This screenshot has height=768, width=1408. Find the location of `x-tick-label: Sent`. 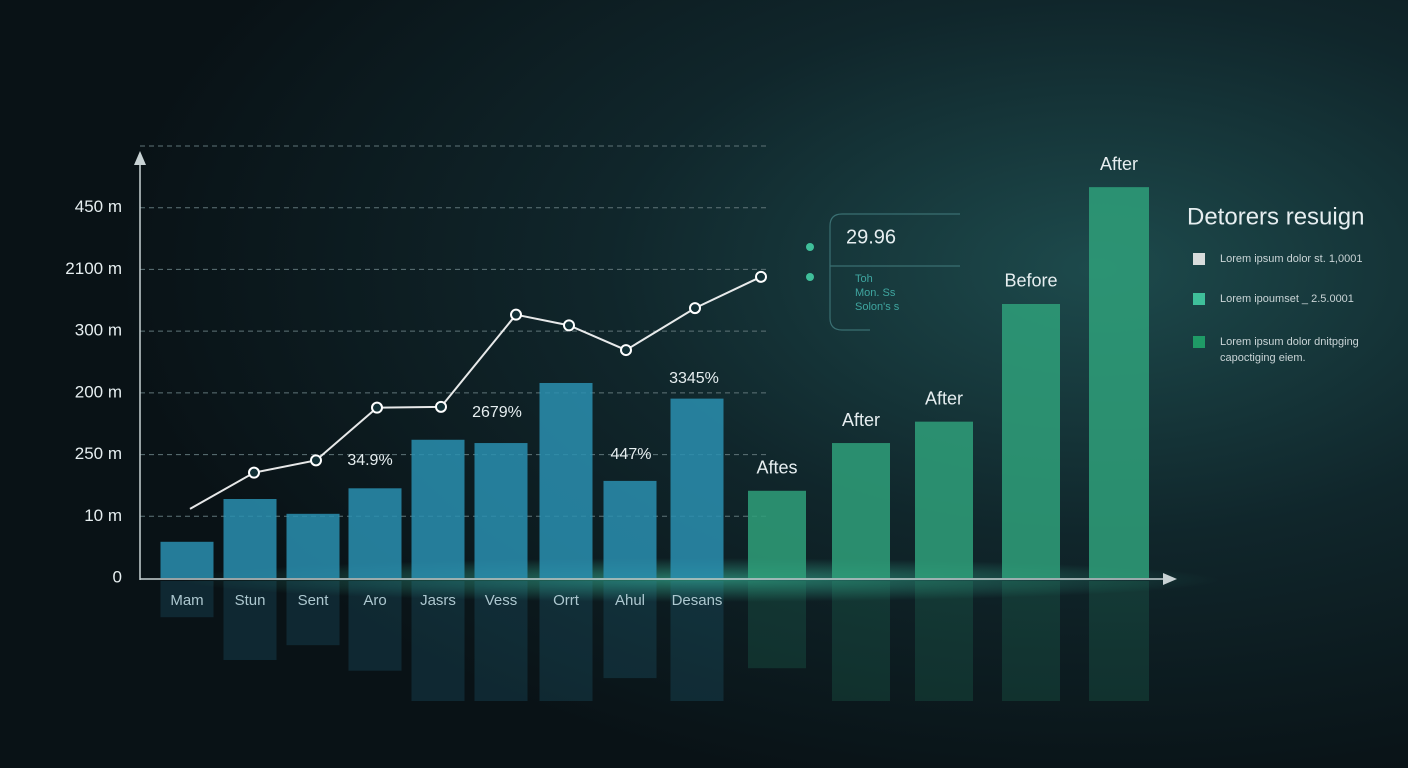

x-tick-label: Sent is located at coordinates (314, 600).